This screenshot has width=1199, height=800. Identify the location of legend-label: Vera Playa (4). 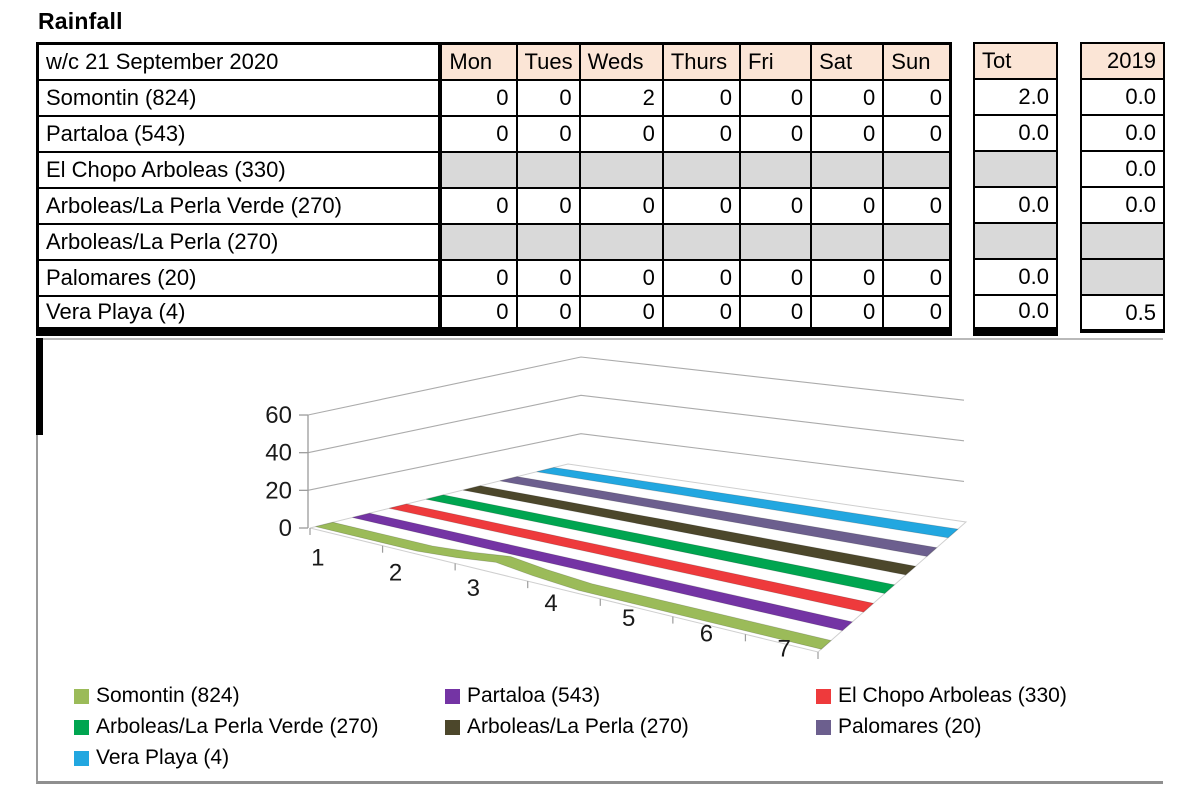
(163, 757).